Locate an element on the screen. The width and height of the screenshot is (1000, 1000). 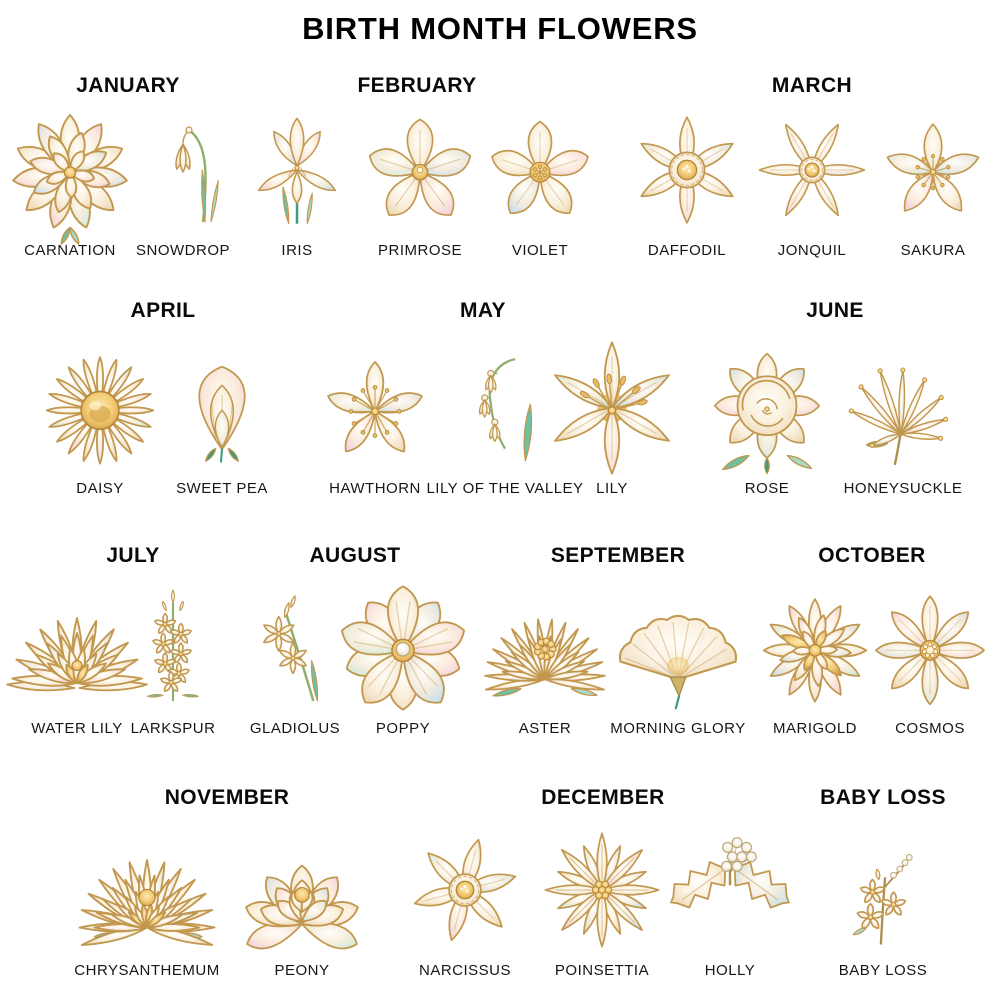
page-title: BIRTH MONTH FLOWERS is located at coordinates (500, 28).